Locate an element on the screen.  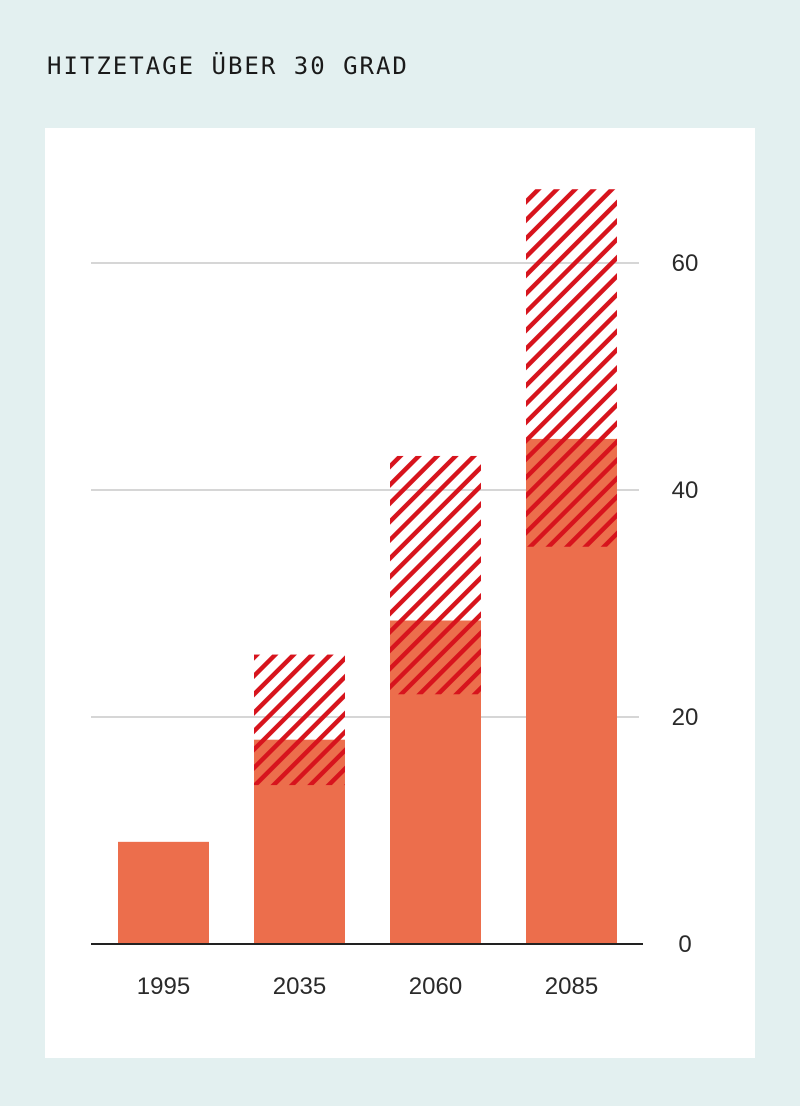
y-tick-label: 20 is located at coordinates (685, 717).